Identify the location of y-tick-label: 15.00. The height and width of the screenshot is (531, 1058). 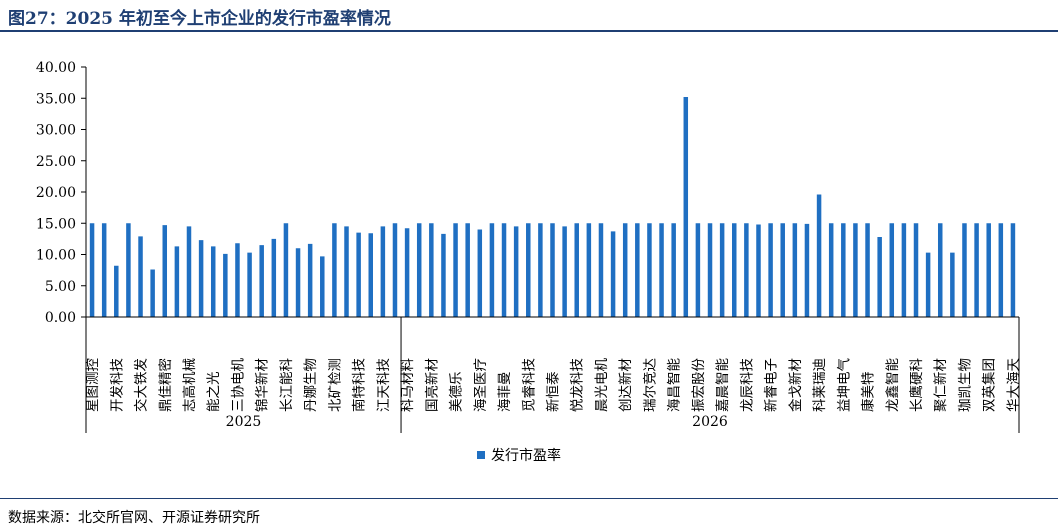
(56, 224).